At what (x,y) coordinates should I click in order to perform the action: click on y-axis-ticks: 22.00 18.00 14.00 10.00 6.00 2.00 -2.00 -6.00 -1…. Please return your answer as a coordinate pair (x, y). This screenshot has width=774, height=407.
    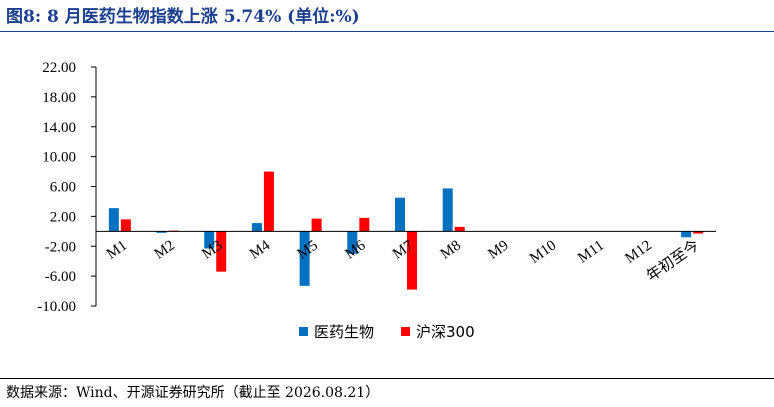
    Looking at the image, I should click on (66, 187).